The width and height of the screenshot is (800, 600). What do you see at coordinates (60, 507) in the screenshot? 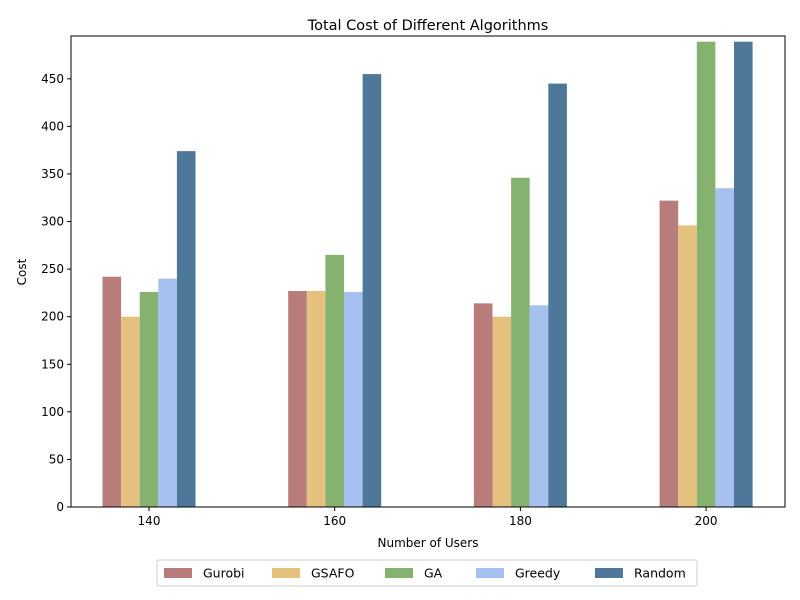
I see `y-tick-label-0: 0` at bounding box center [60, 507].